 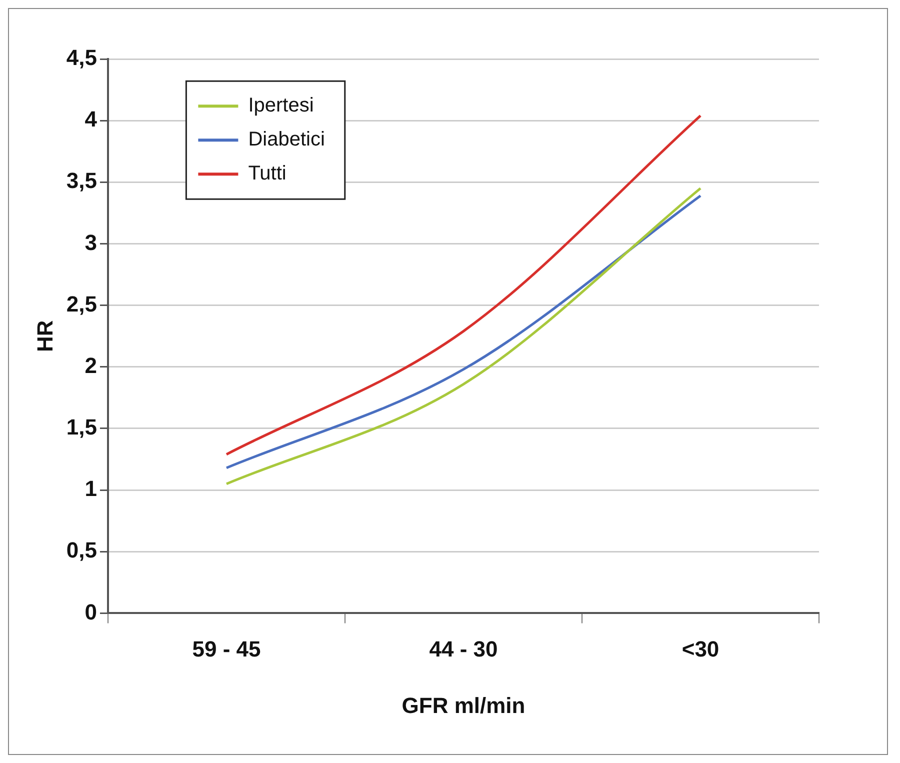 What do you see at coordinates (90, 611) in the screenshot?
I see `y-tick-label: 0` at bounding box center [90, 611].